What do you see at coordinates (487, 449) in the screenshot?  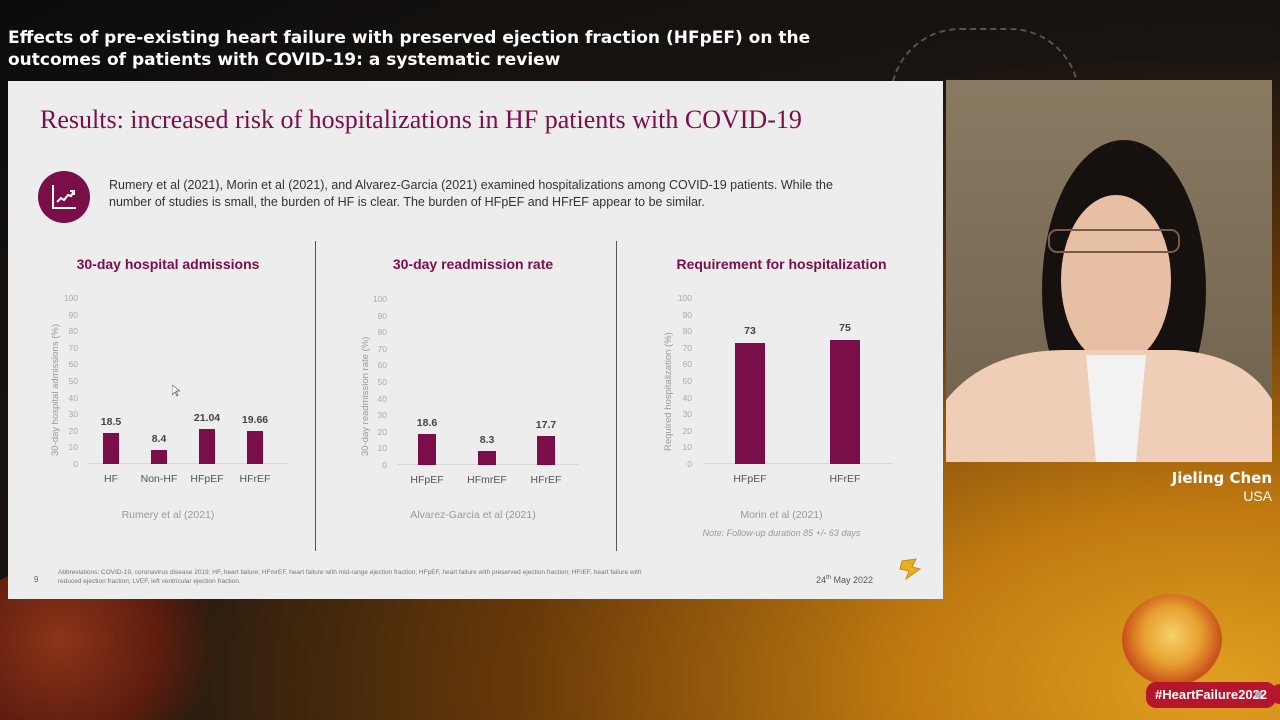 I see `bar-hfmref: 8.3` at bounding box center [487, 449].